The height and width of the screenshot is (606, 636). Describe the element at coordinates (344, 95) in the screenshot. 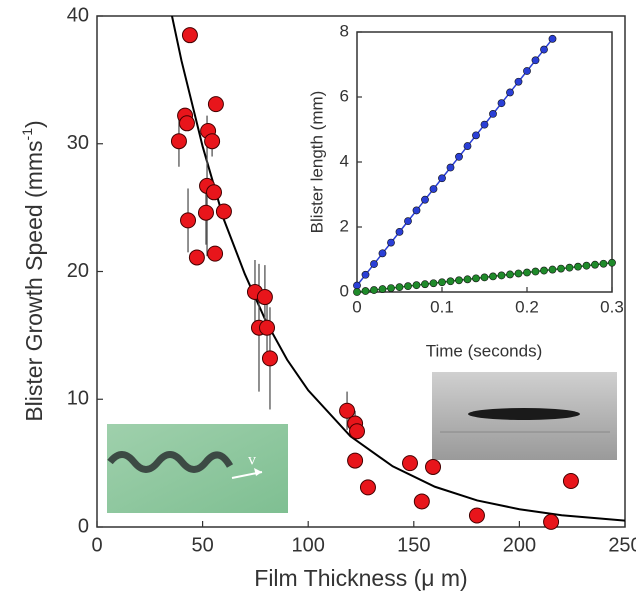

I see `y-tick-label: 6` at that location.